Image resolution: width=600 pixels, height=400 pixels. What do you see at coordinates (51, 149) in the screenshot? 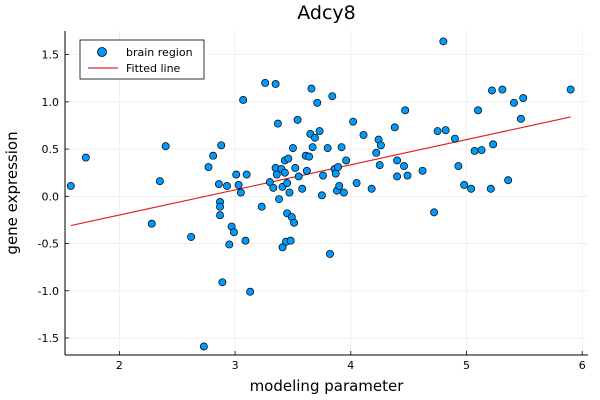
I see `y-tick-label: 0.5` at bounding box center [51, 149].